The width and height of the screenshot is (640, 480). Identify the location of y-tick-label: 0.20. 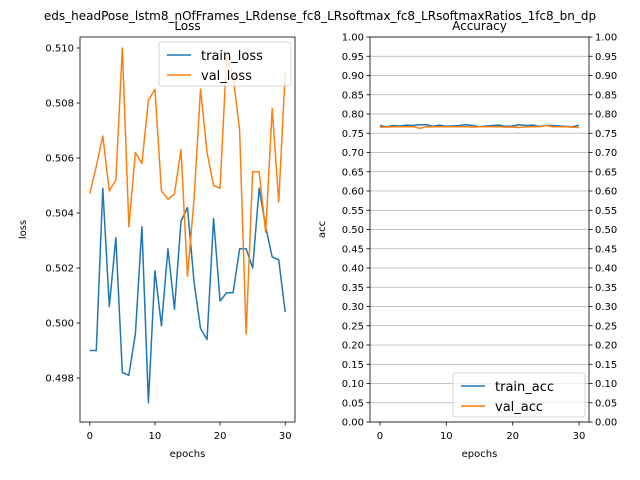
(353, 346).